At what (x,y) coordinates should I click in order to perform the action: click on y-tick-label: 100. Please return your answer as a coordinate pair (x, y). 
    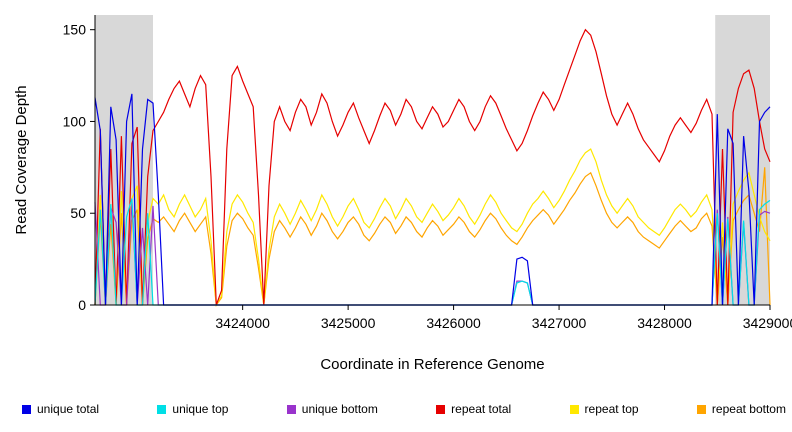
    Looking at the image, I should click on (75, 121).